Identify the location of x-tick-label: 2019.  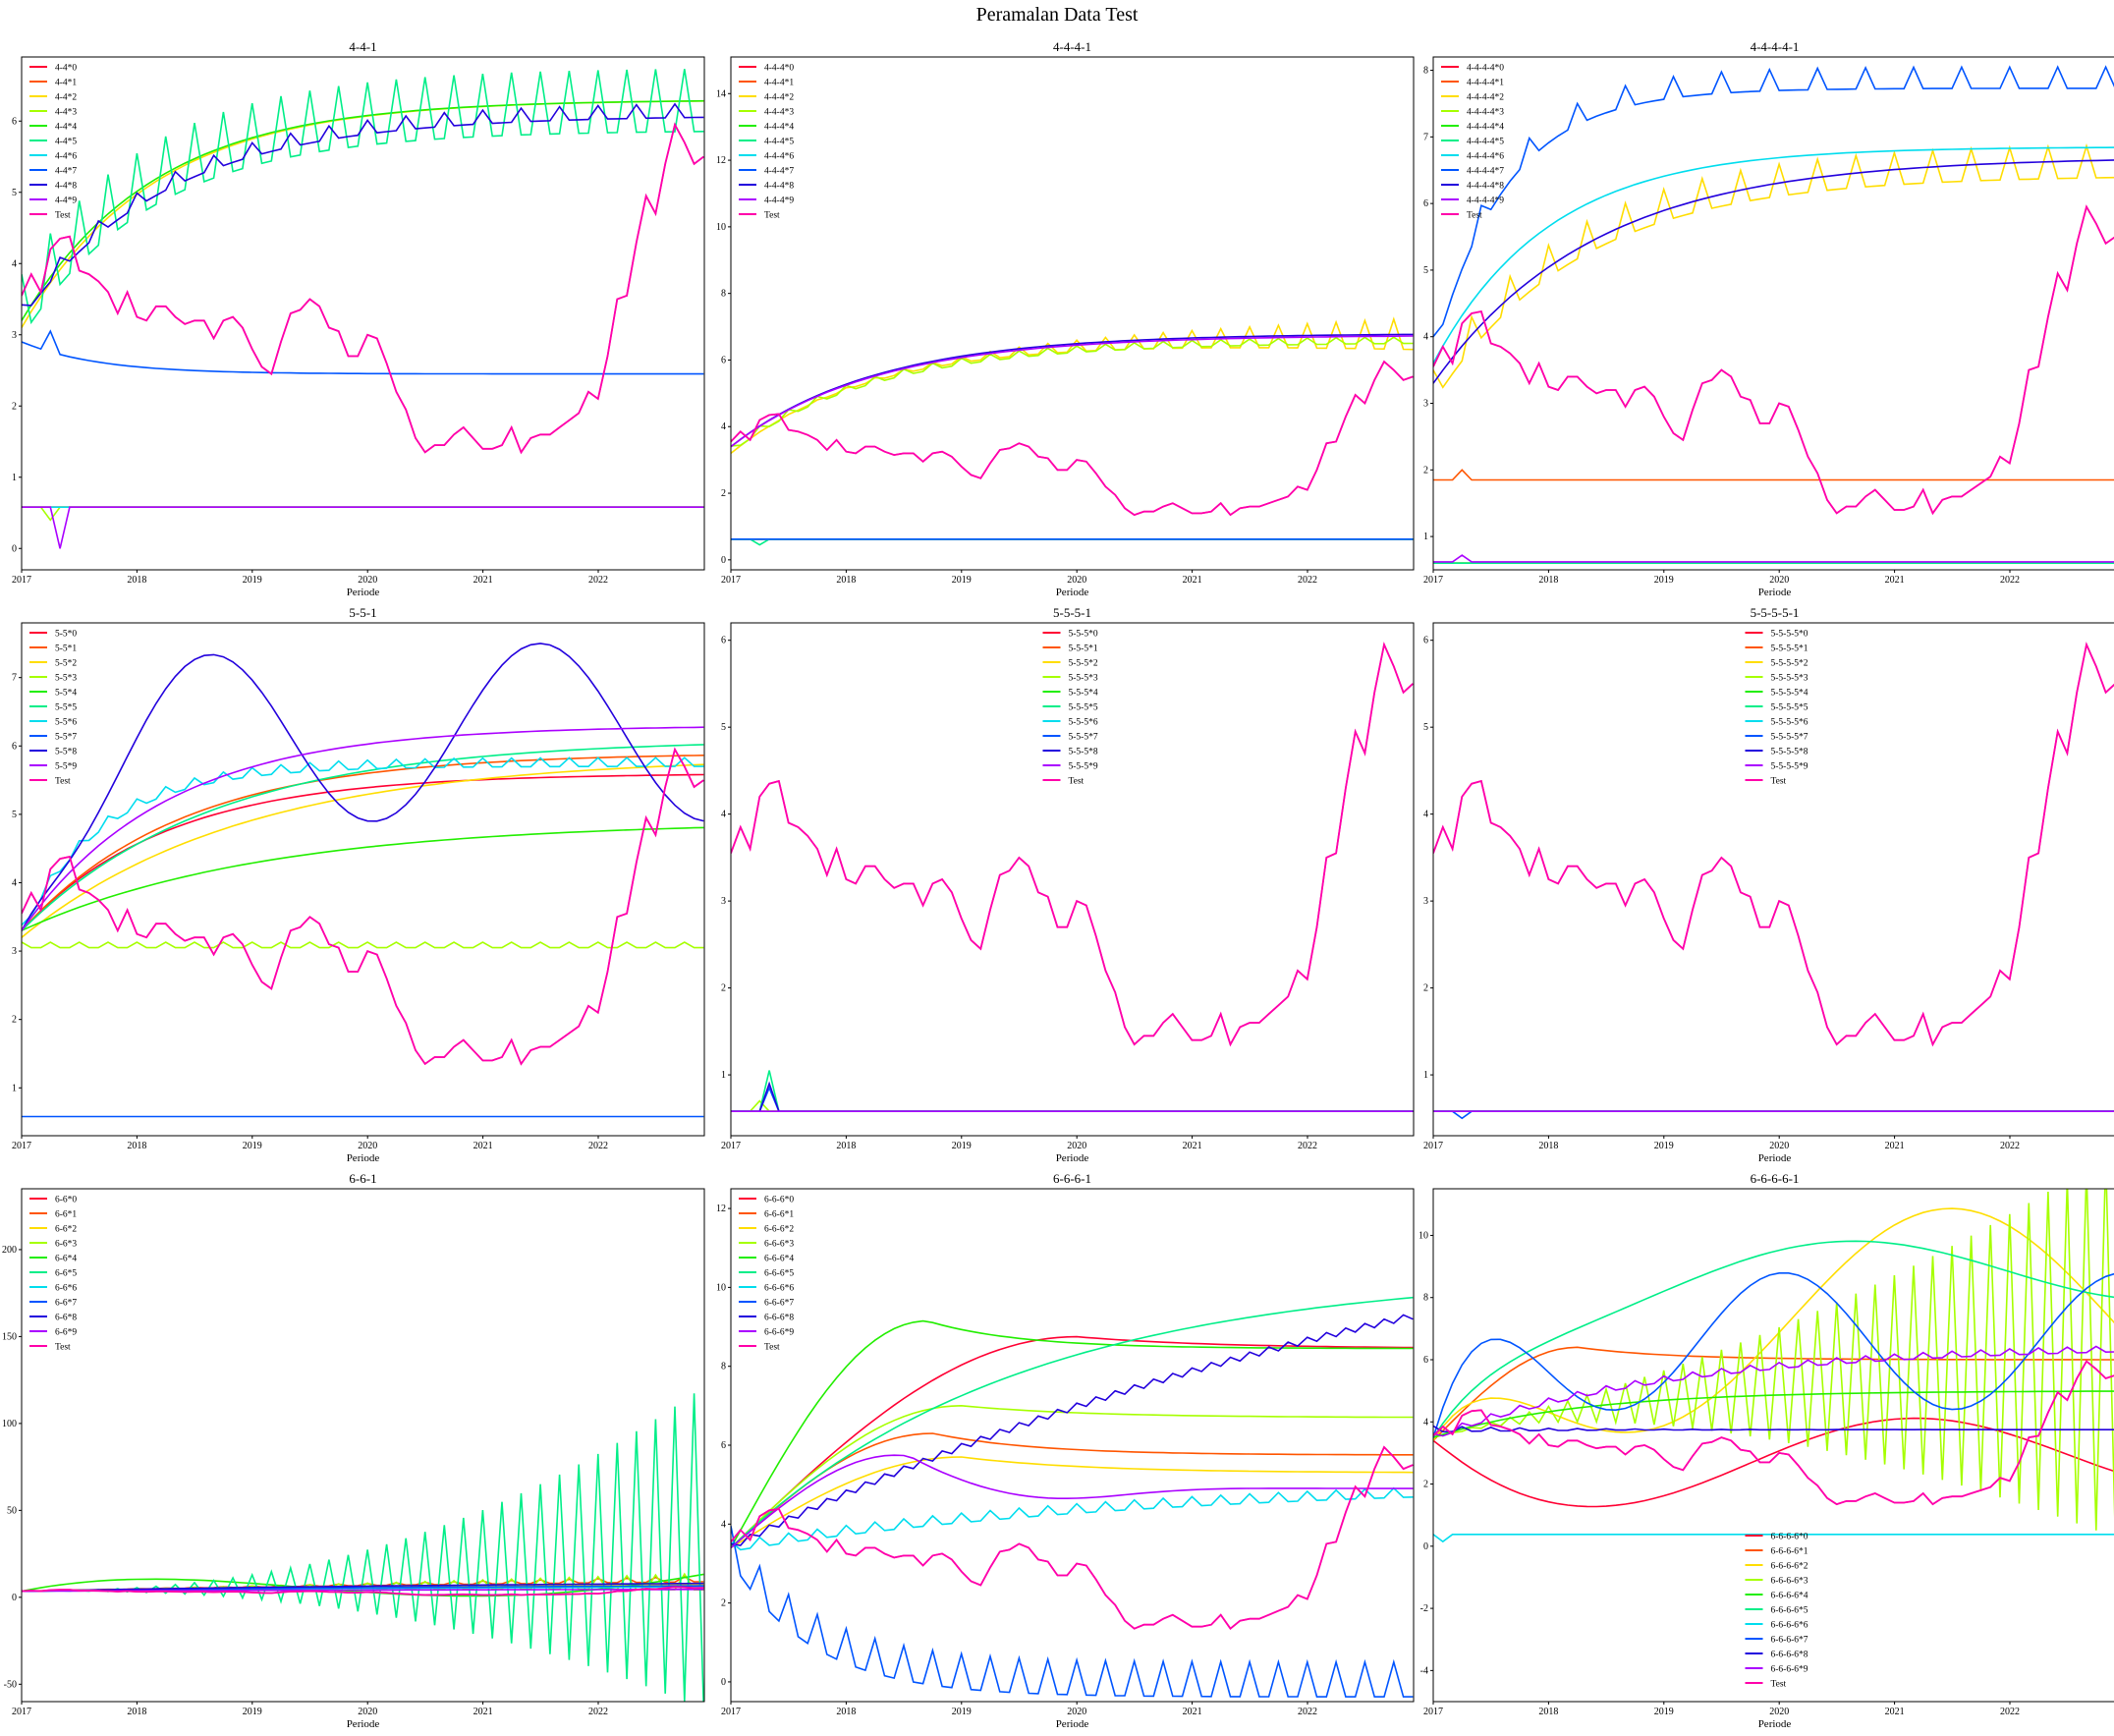
(1664, 1712).